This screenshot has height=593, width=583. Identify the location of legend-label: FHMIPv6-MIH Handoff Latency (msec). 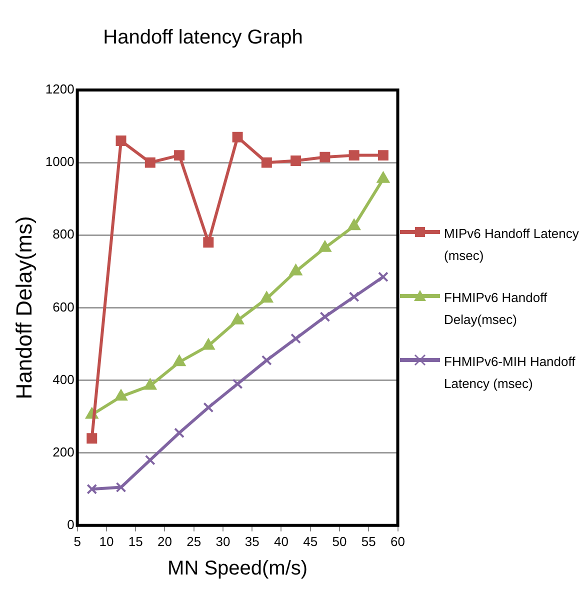
(510, 373).